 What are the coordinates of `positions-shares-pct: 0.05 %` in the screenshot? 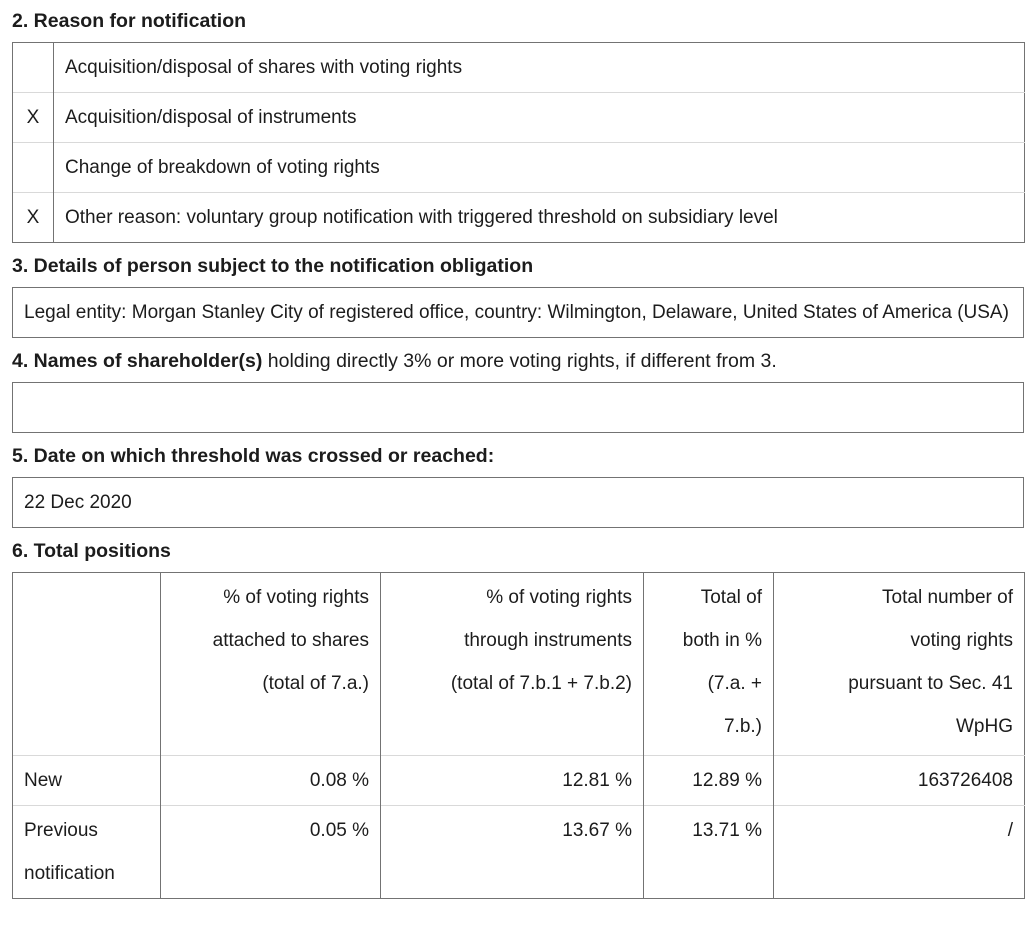 It's located at (270, 852).